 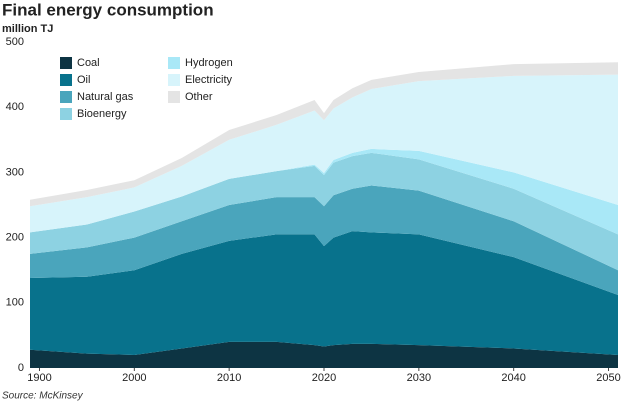 I want to click on source-note: Source: McKinsey, so click(x=43, y=396).